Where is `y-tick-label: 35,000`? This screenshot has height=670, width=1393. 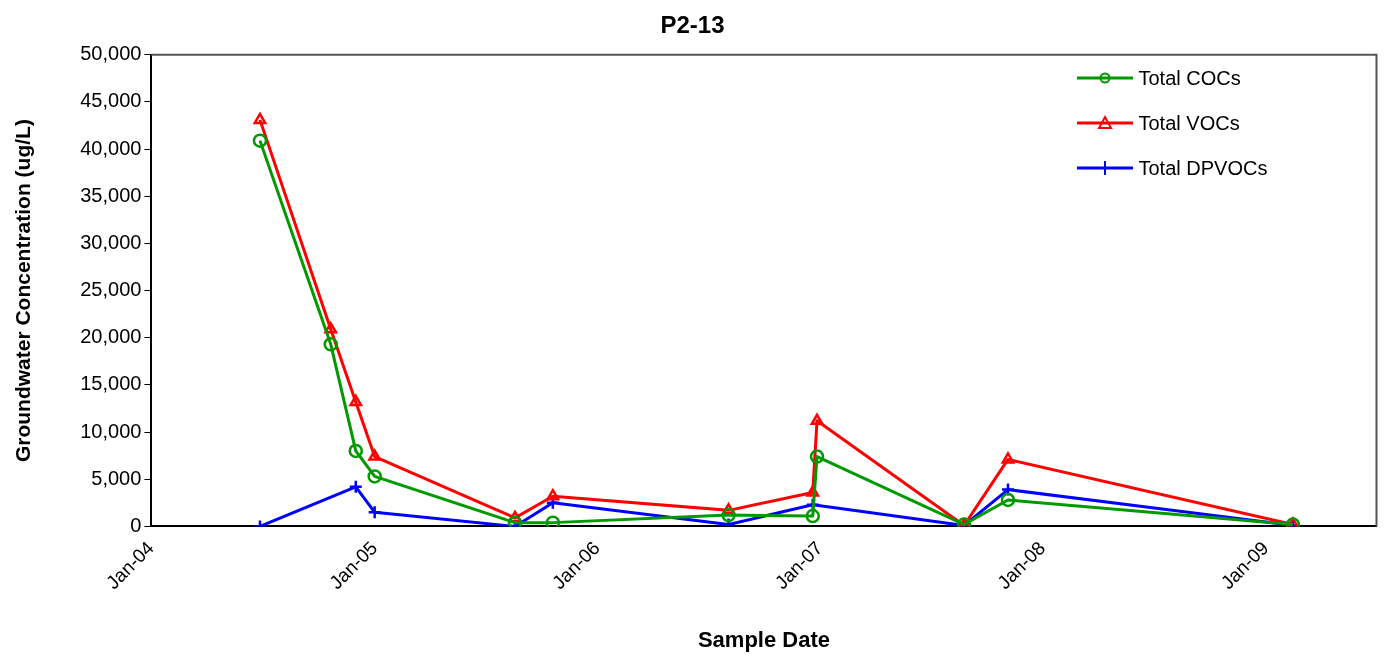
y-tick-label: 35,000 is located at coordinates (111, 194).